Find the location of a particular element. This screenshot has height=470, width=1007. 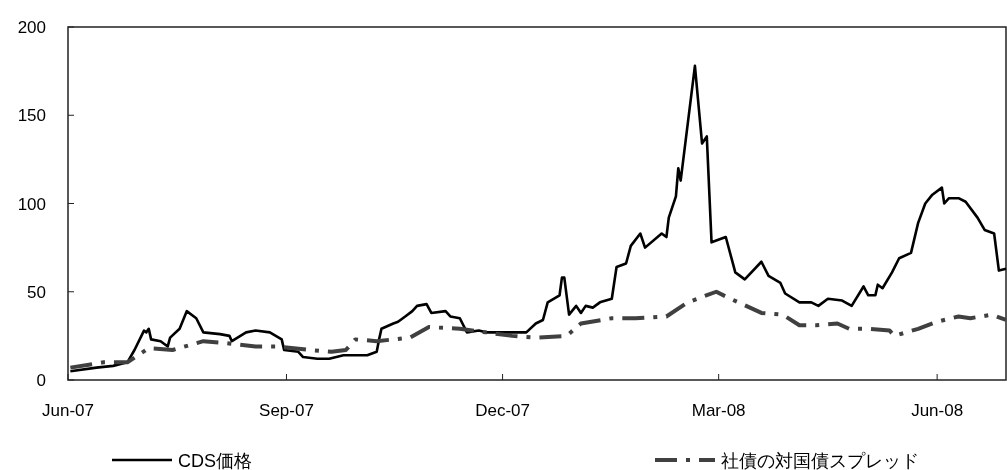

legend-label: 社債の対国債スプレッド is located at coordinates (820, 460).